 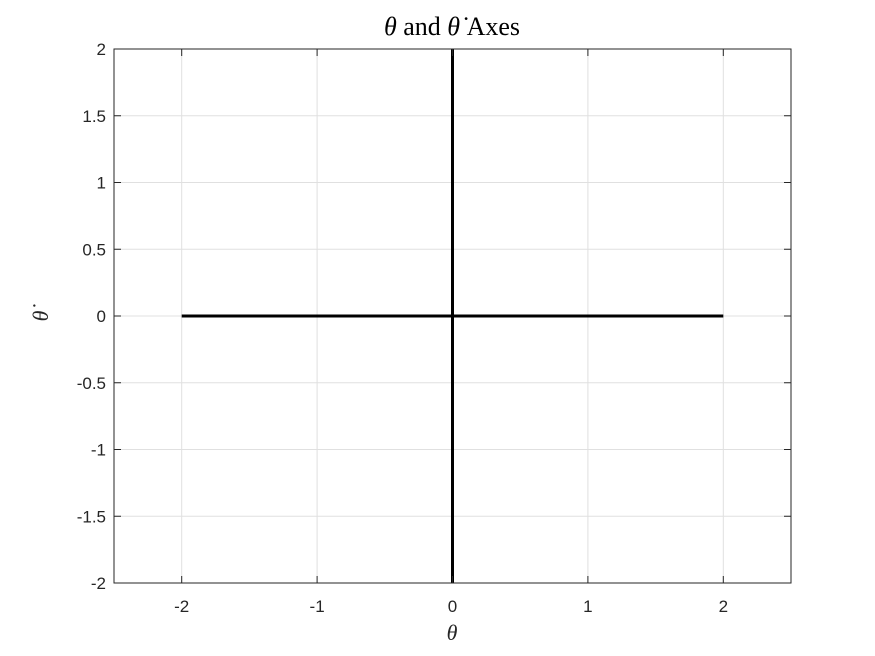 I want to click on y-tick-label: -1.5, so click(x=91, y=516).